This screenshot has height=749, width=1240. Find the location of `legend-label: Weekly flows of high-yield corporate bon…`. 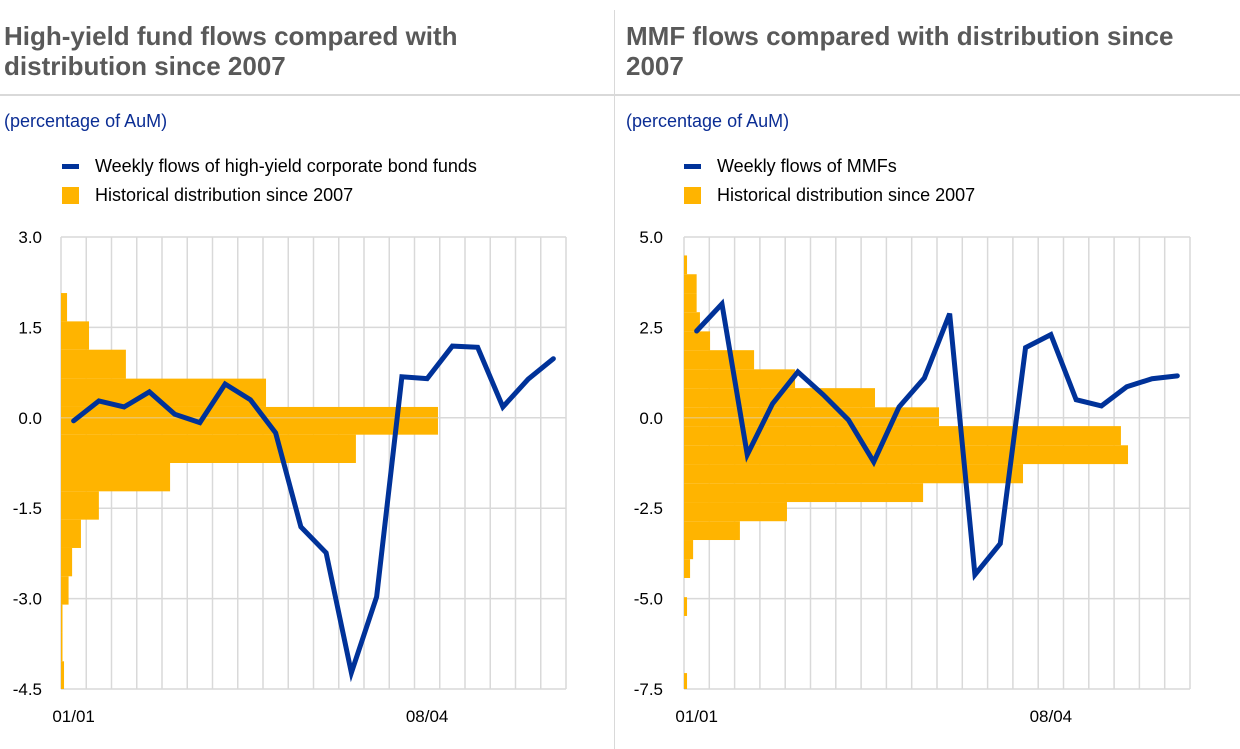

legend-label: Weekly flows of high-yield corporate bon… is located at coordinates (286, 166).